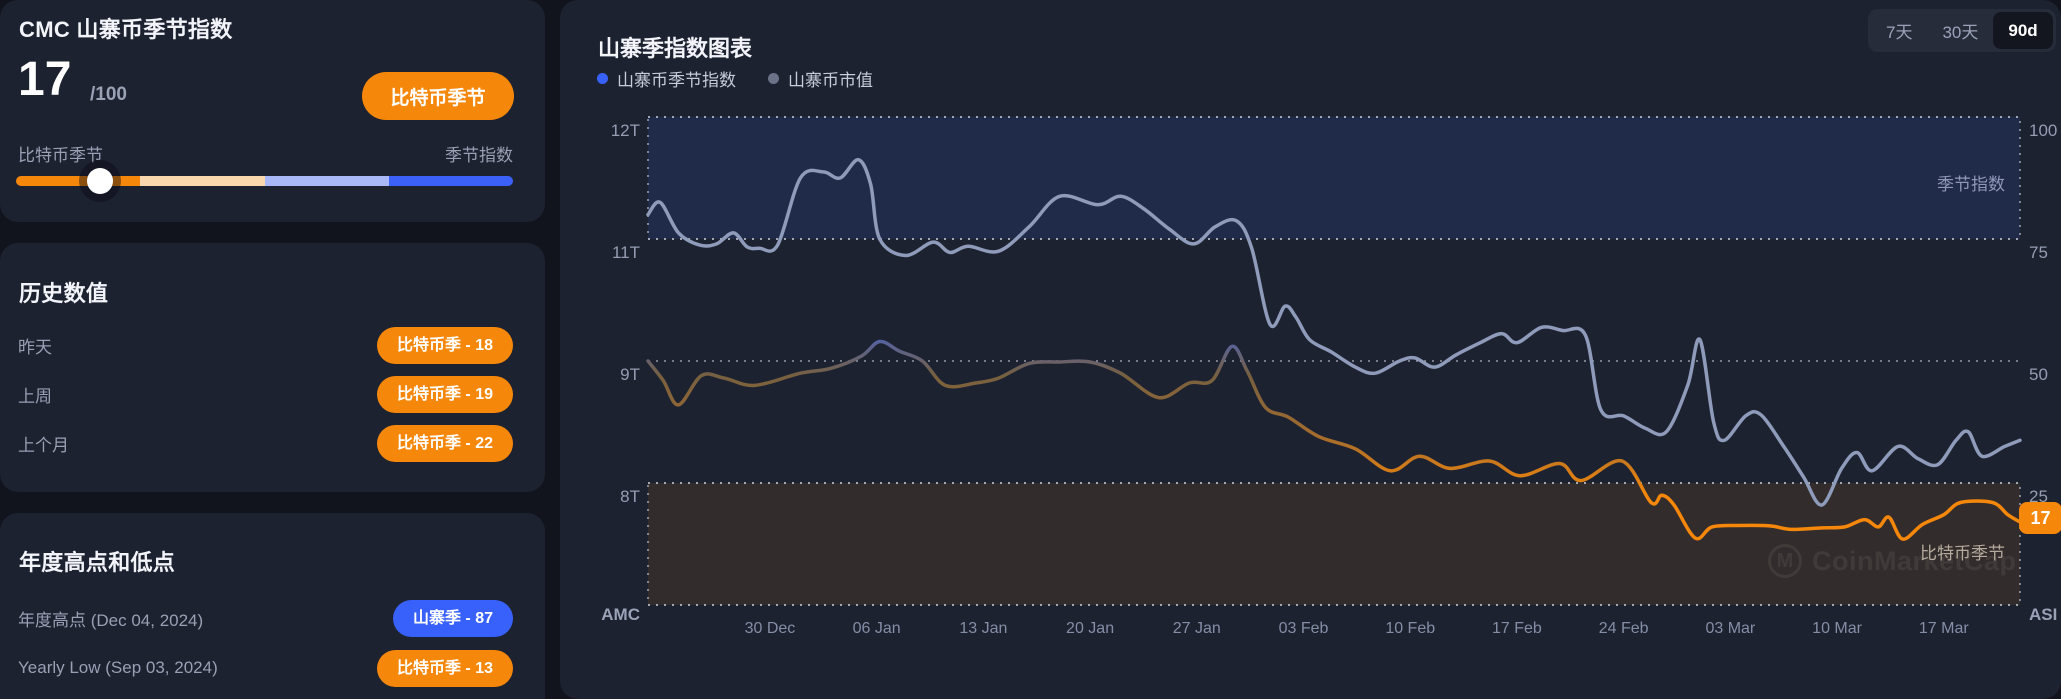 This screenshot has width=2061, height=699. Describe the element at coordinates (2043, 614) in the screenshot. I see `y-axis-right-corner-label: ASI` at that location.